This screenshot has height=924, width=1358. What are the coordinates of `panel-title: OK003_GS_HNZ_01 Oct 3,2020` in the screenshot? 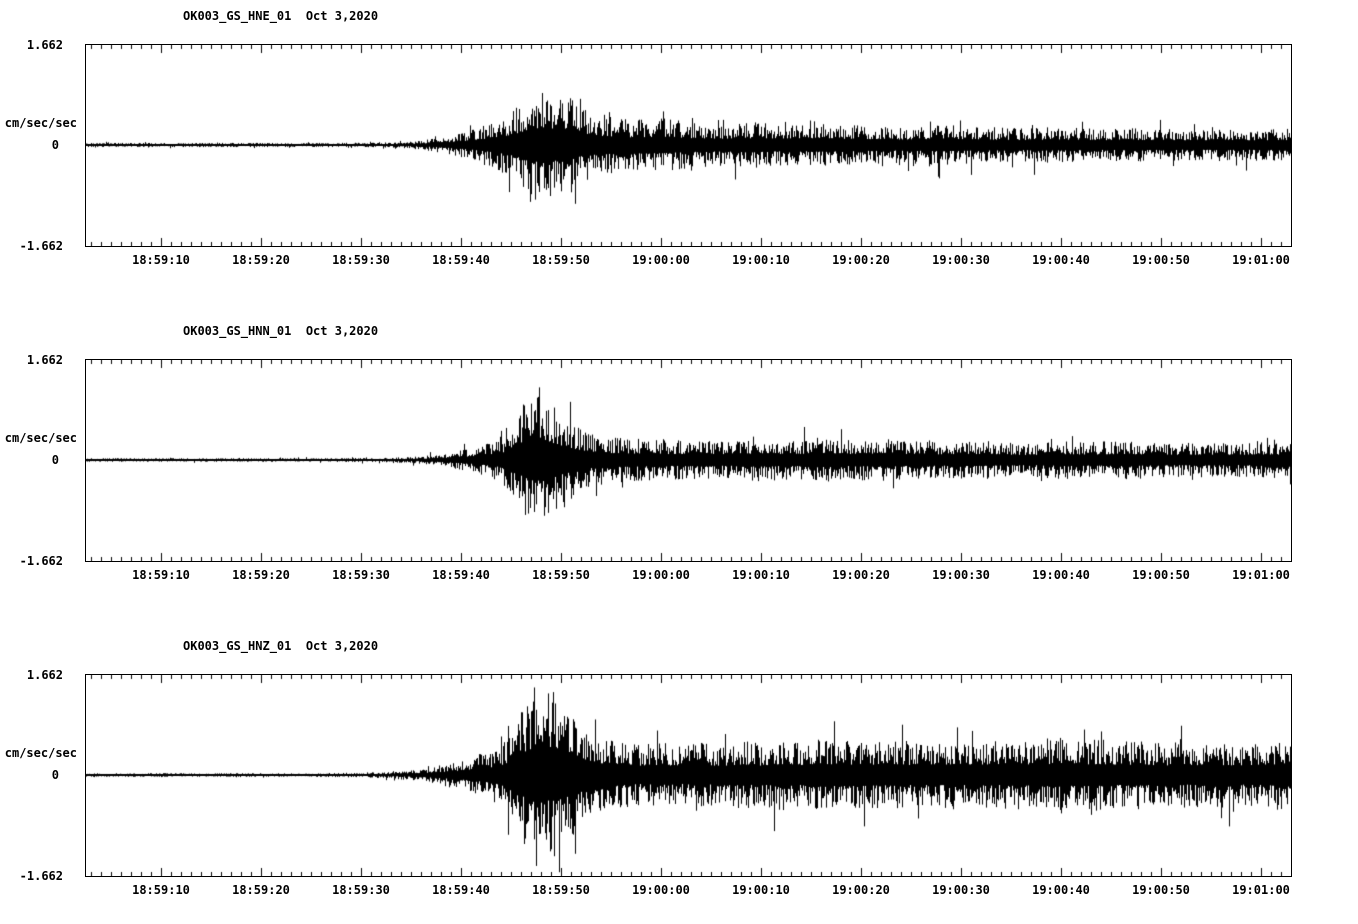 It's located at (281, 646).